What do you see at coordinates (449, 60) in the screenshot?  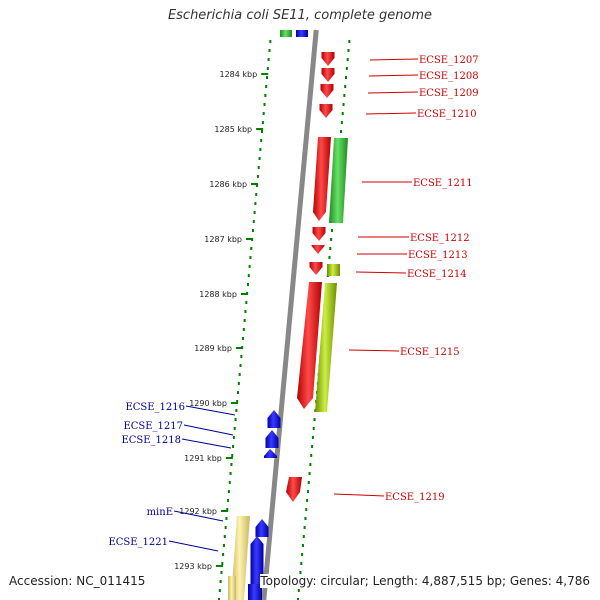 I see `gene-label-forward: ECSE_1207` at bounding box center [449, 60].